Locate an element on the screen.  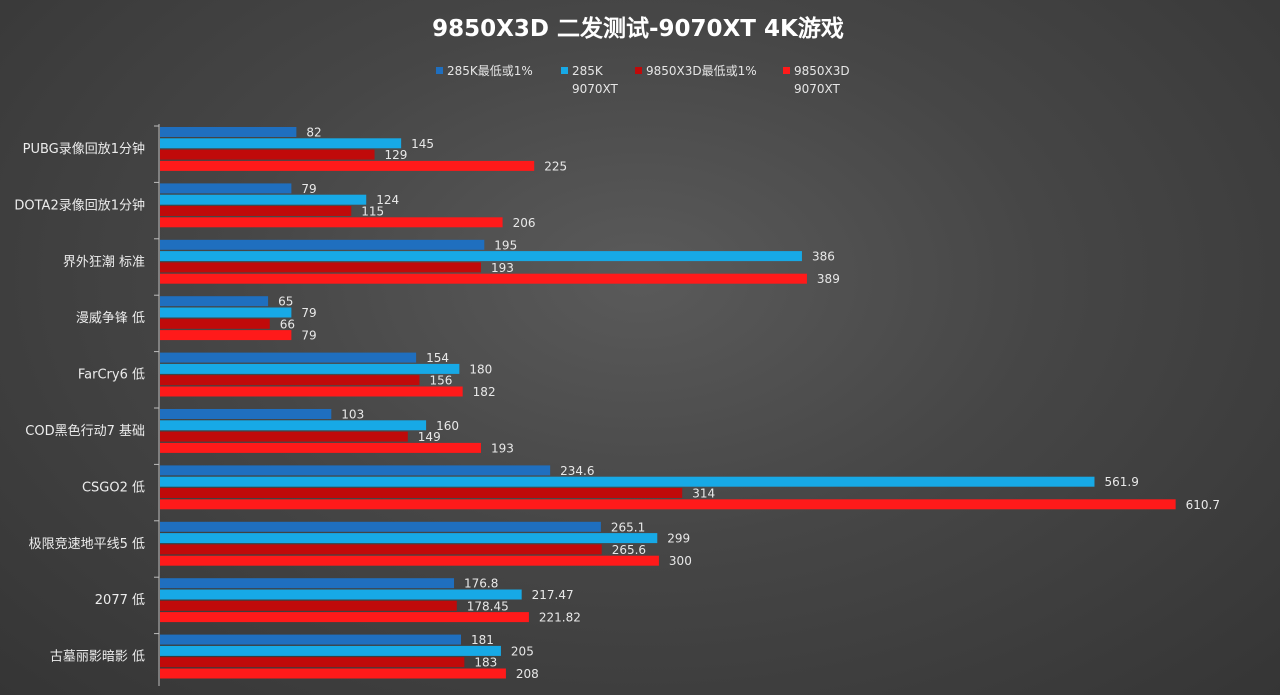
legend-label: 285K is located at coordinates (588, 71).